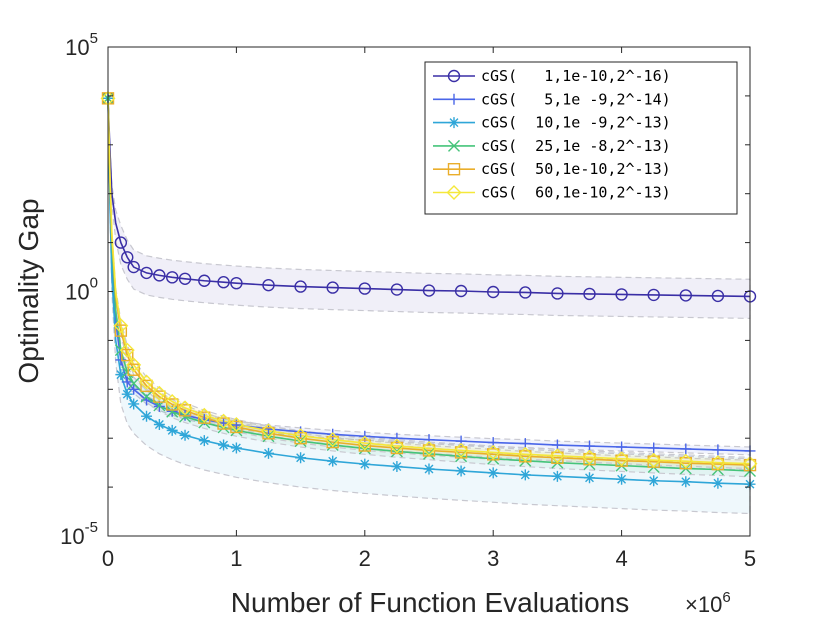 The image size is (830, 623). I want to click on x-tick-label: 0, so click(108, 558).